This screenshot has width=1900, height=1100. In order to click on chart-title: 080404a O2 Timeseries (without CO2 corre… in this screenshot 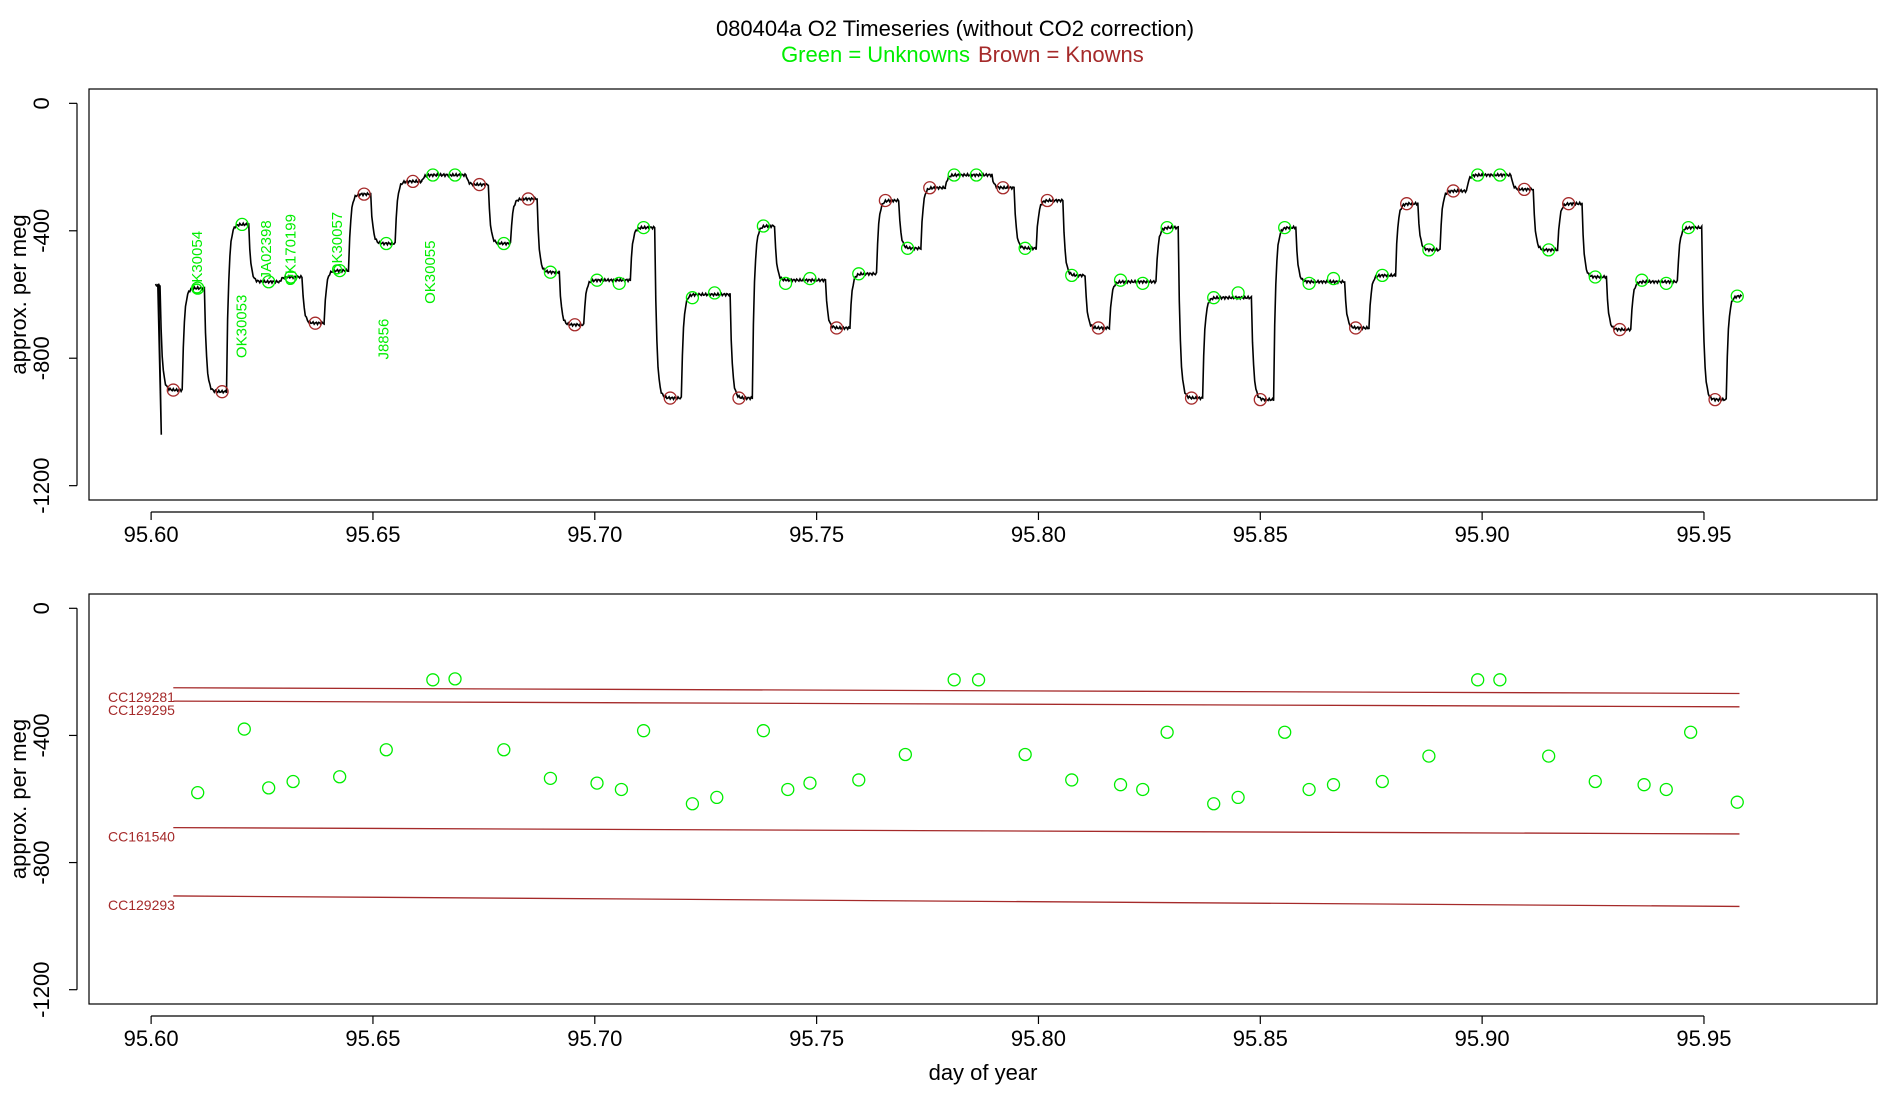, I will do `click(955, 28)`.